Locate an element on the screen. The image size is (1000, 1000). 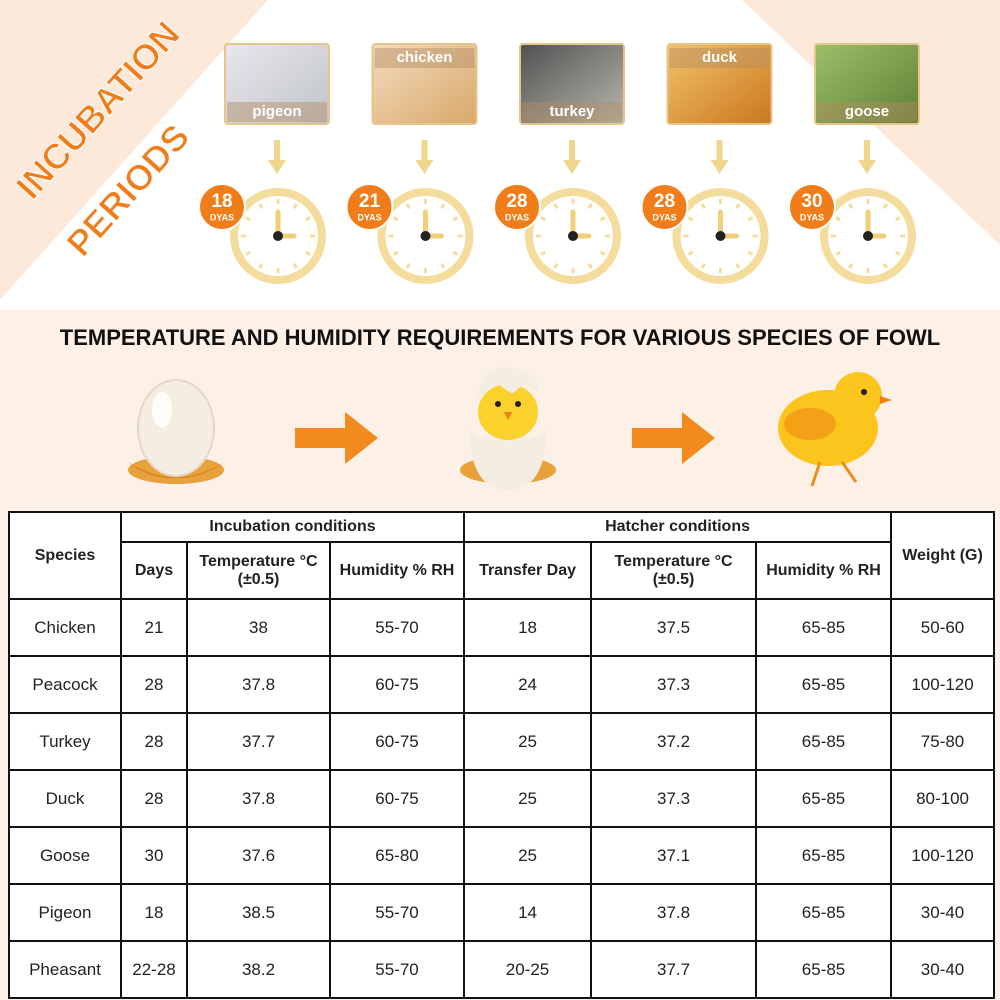
species-label: chicken is located at coordinates (425, 57).